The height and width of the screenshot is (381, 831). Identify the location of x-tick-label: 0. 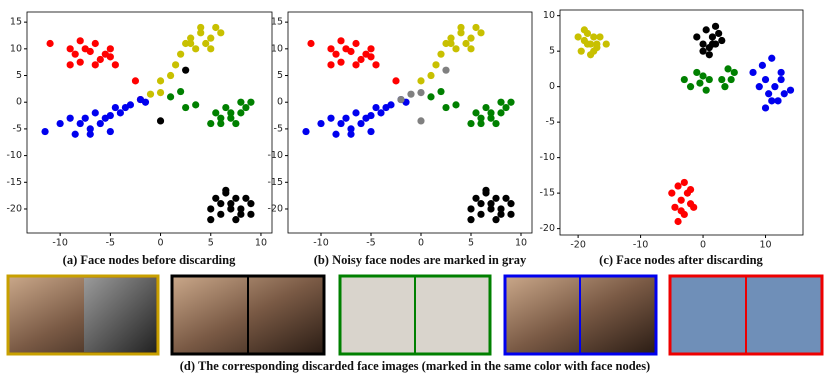
(703, 245).